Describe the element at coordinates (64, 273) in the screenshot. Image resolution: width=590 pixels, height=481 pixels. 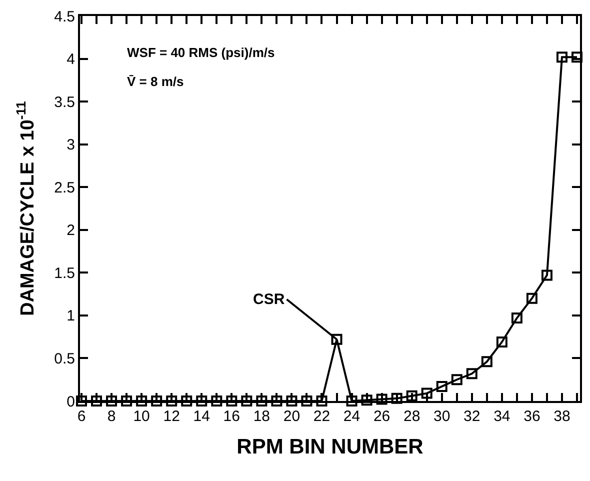
I see `y-tick-label: 1.5` at that location.